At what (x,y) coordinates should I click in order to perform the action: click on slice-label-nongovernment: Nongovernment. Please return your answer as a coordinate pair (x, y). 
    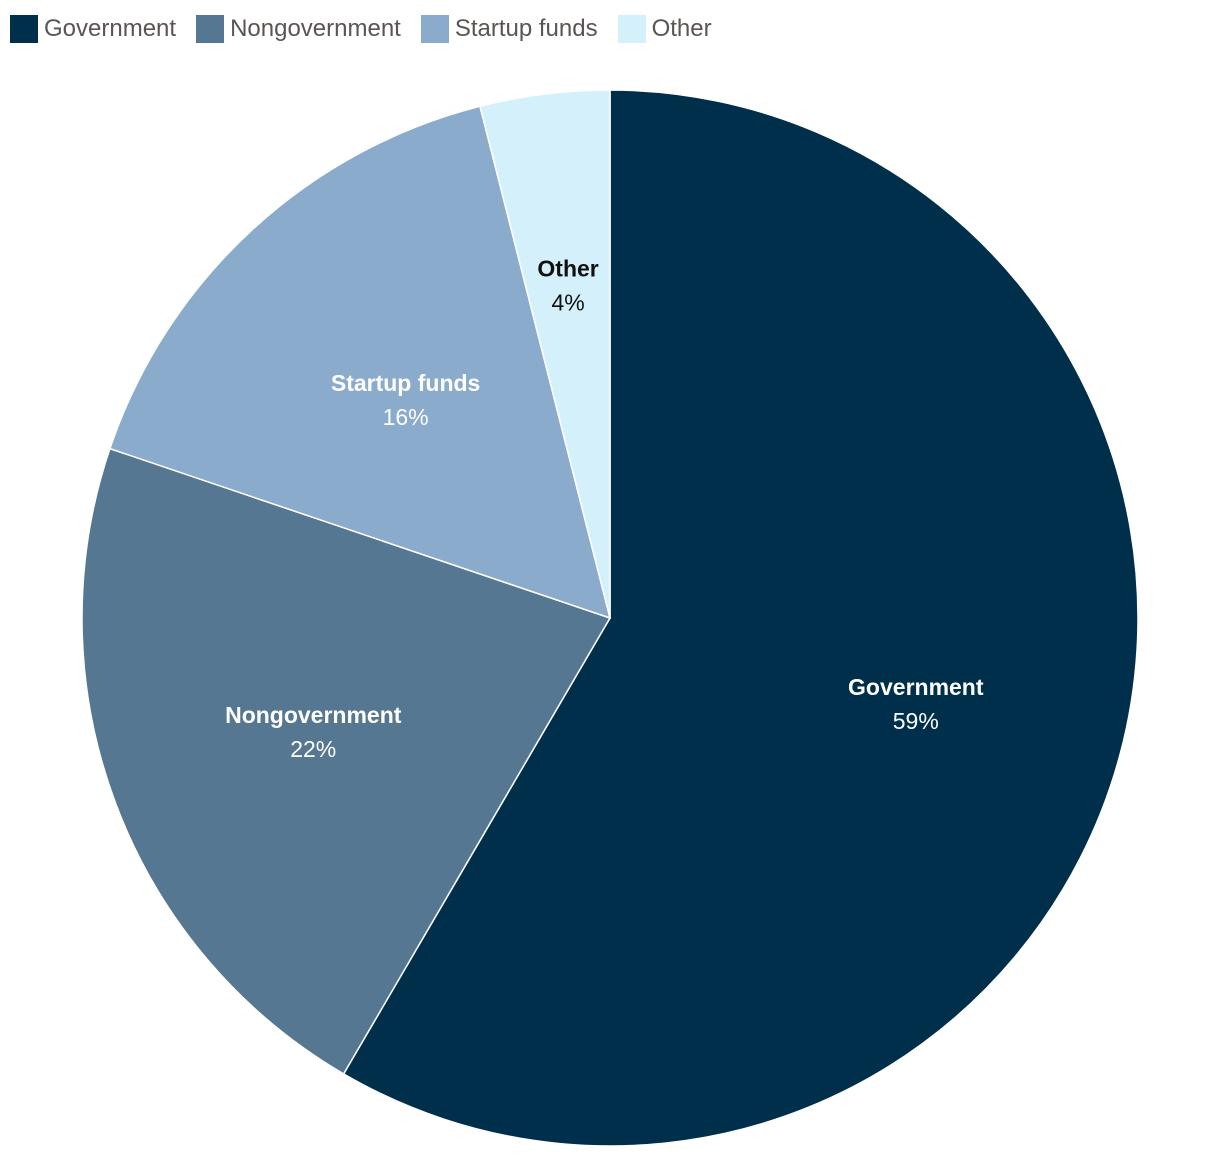
    Looking at the image, I should click on (313, 715).